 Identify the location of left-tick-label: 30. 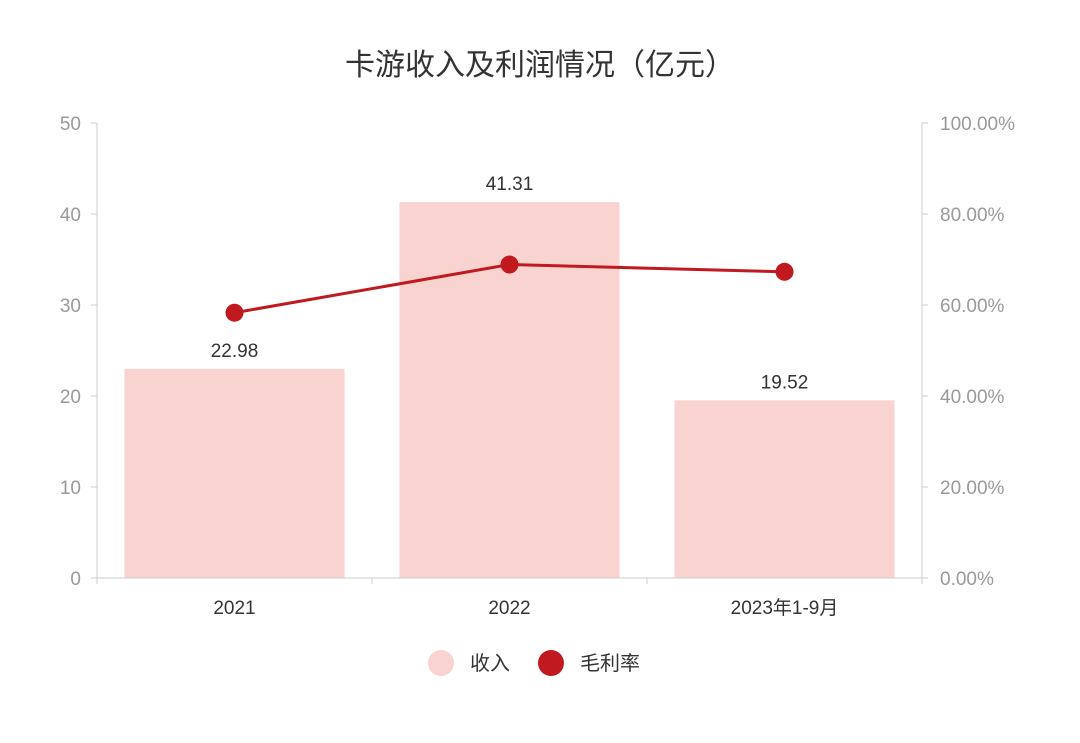
(70, 306).